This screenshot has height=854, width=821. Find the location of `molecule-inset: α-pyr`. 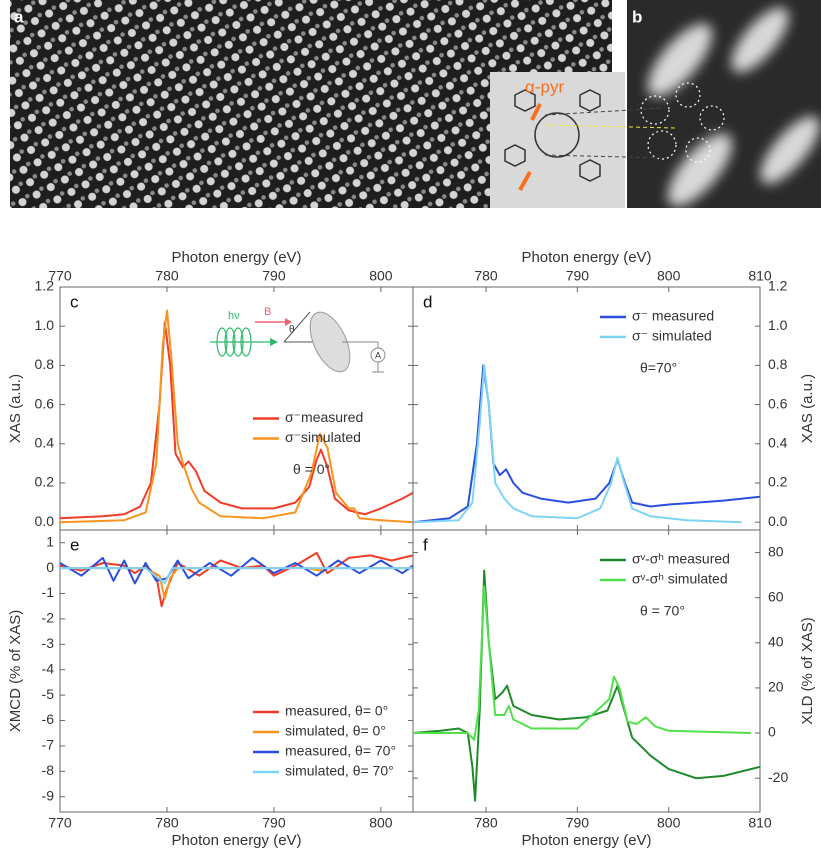

molecule-inset: α-pyr is located at coordinates (583, 140).